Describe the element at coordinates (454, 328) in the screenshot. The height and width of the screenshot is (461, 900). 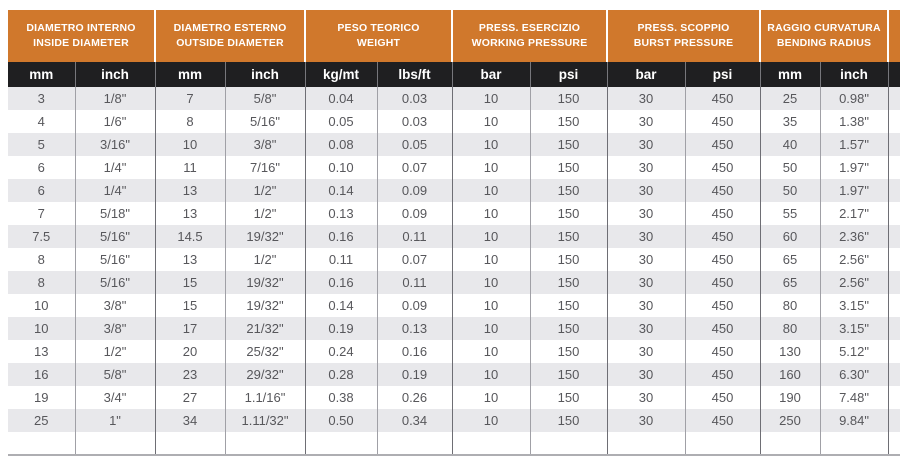
I see `table-row: 10 3/8" 17 21/32" 0.19 0.13 10 150 30 450 80 3.15"` at that location.